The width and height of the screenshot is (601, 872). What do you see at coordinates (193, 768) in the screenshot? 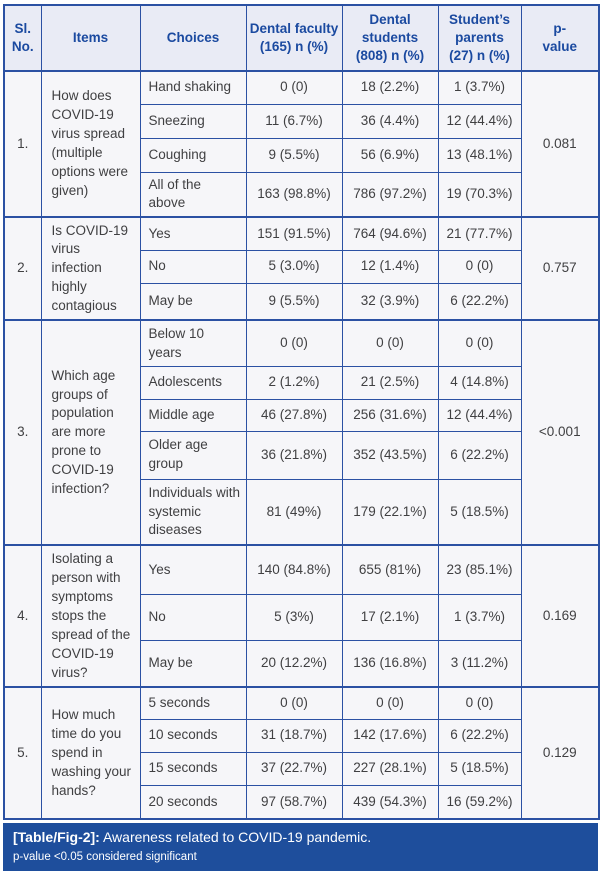
I see `choice-cell: 15 seconds` at bounding box center [193, 768].